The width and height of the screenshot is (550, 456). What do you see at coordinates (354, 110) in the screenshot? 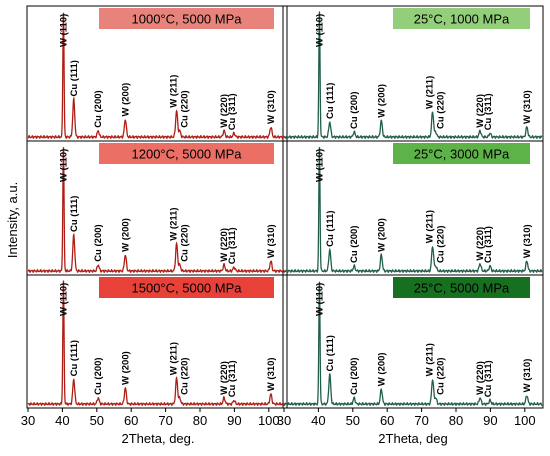
I see `peak-label-right-0-2: Cu (200)` at bounding box center [354, 110].